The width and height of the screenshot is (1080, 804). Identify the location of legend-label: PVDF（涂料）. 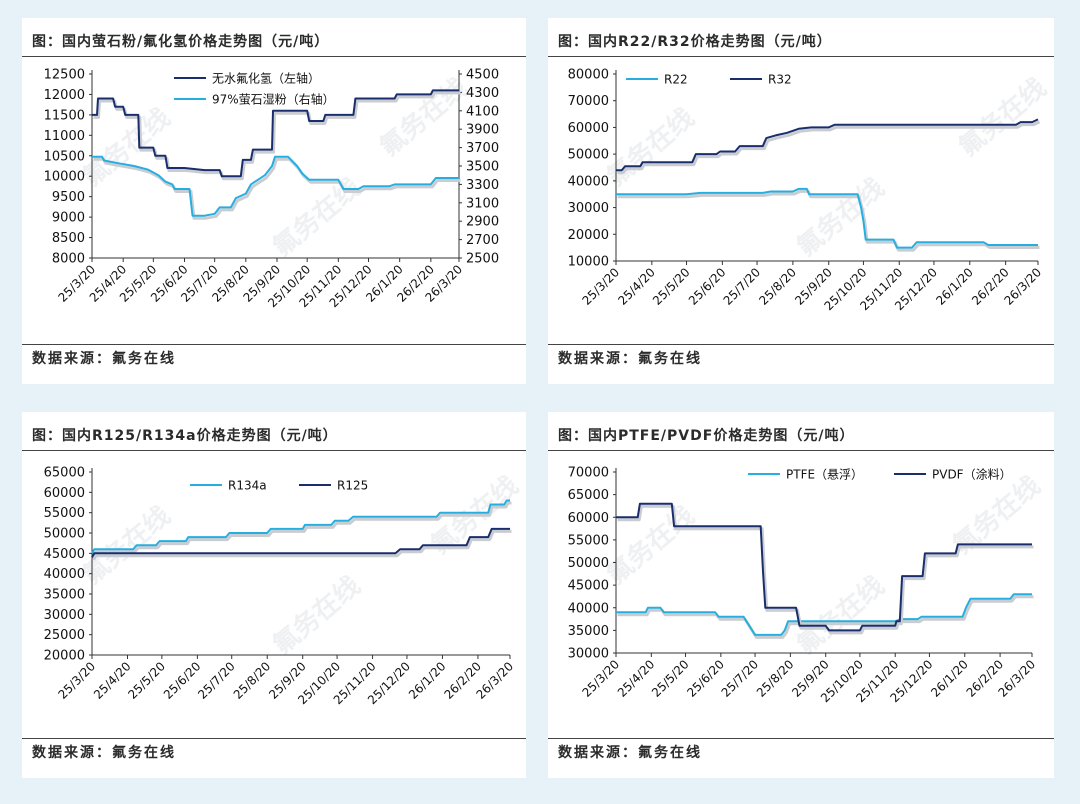
(972, 474).